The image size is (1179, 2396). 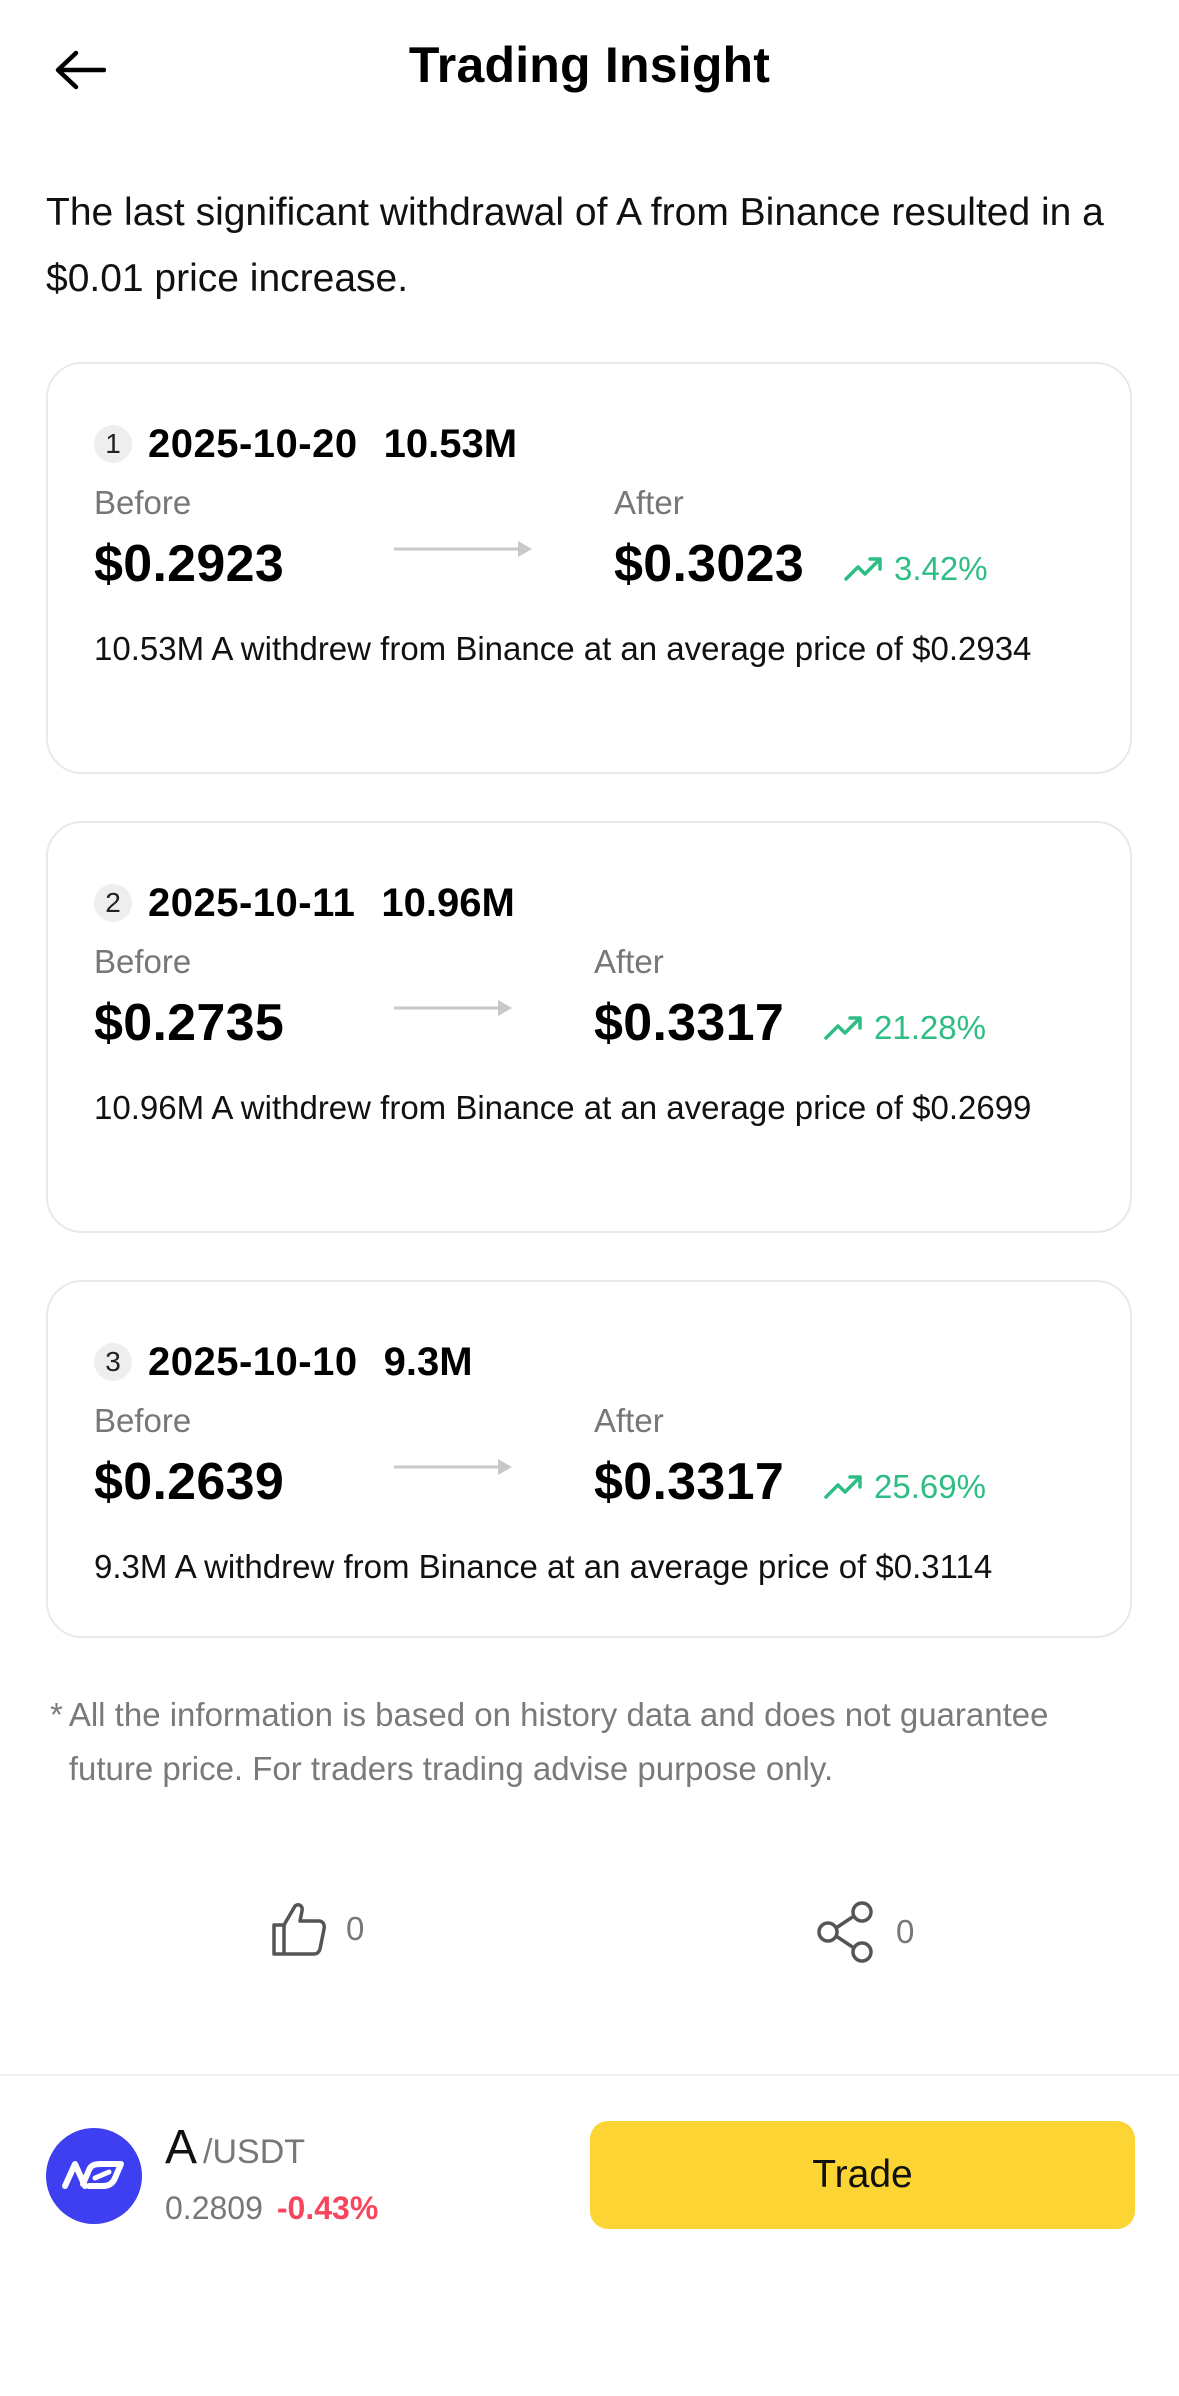 I want to click on coin-logo-icon, so click(x=94, y=2176).